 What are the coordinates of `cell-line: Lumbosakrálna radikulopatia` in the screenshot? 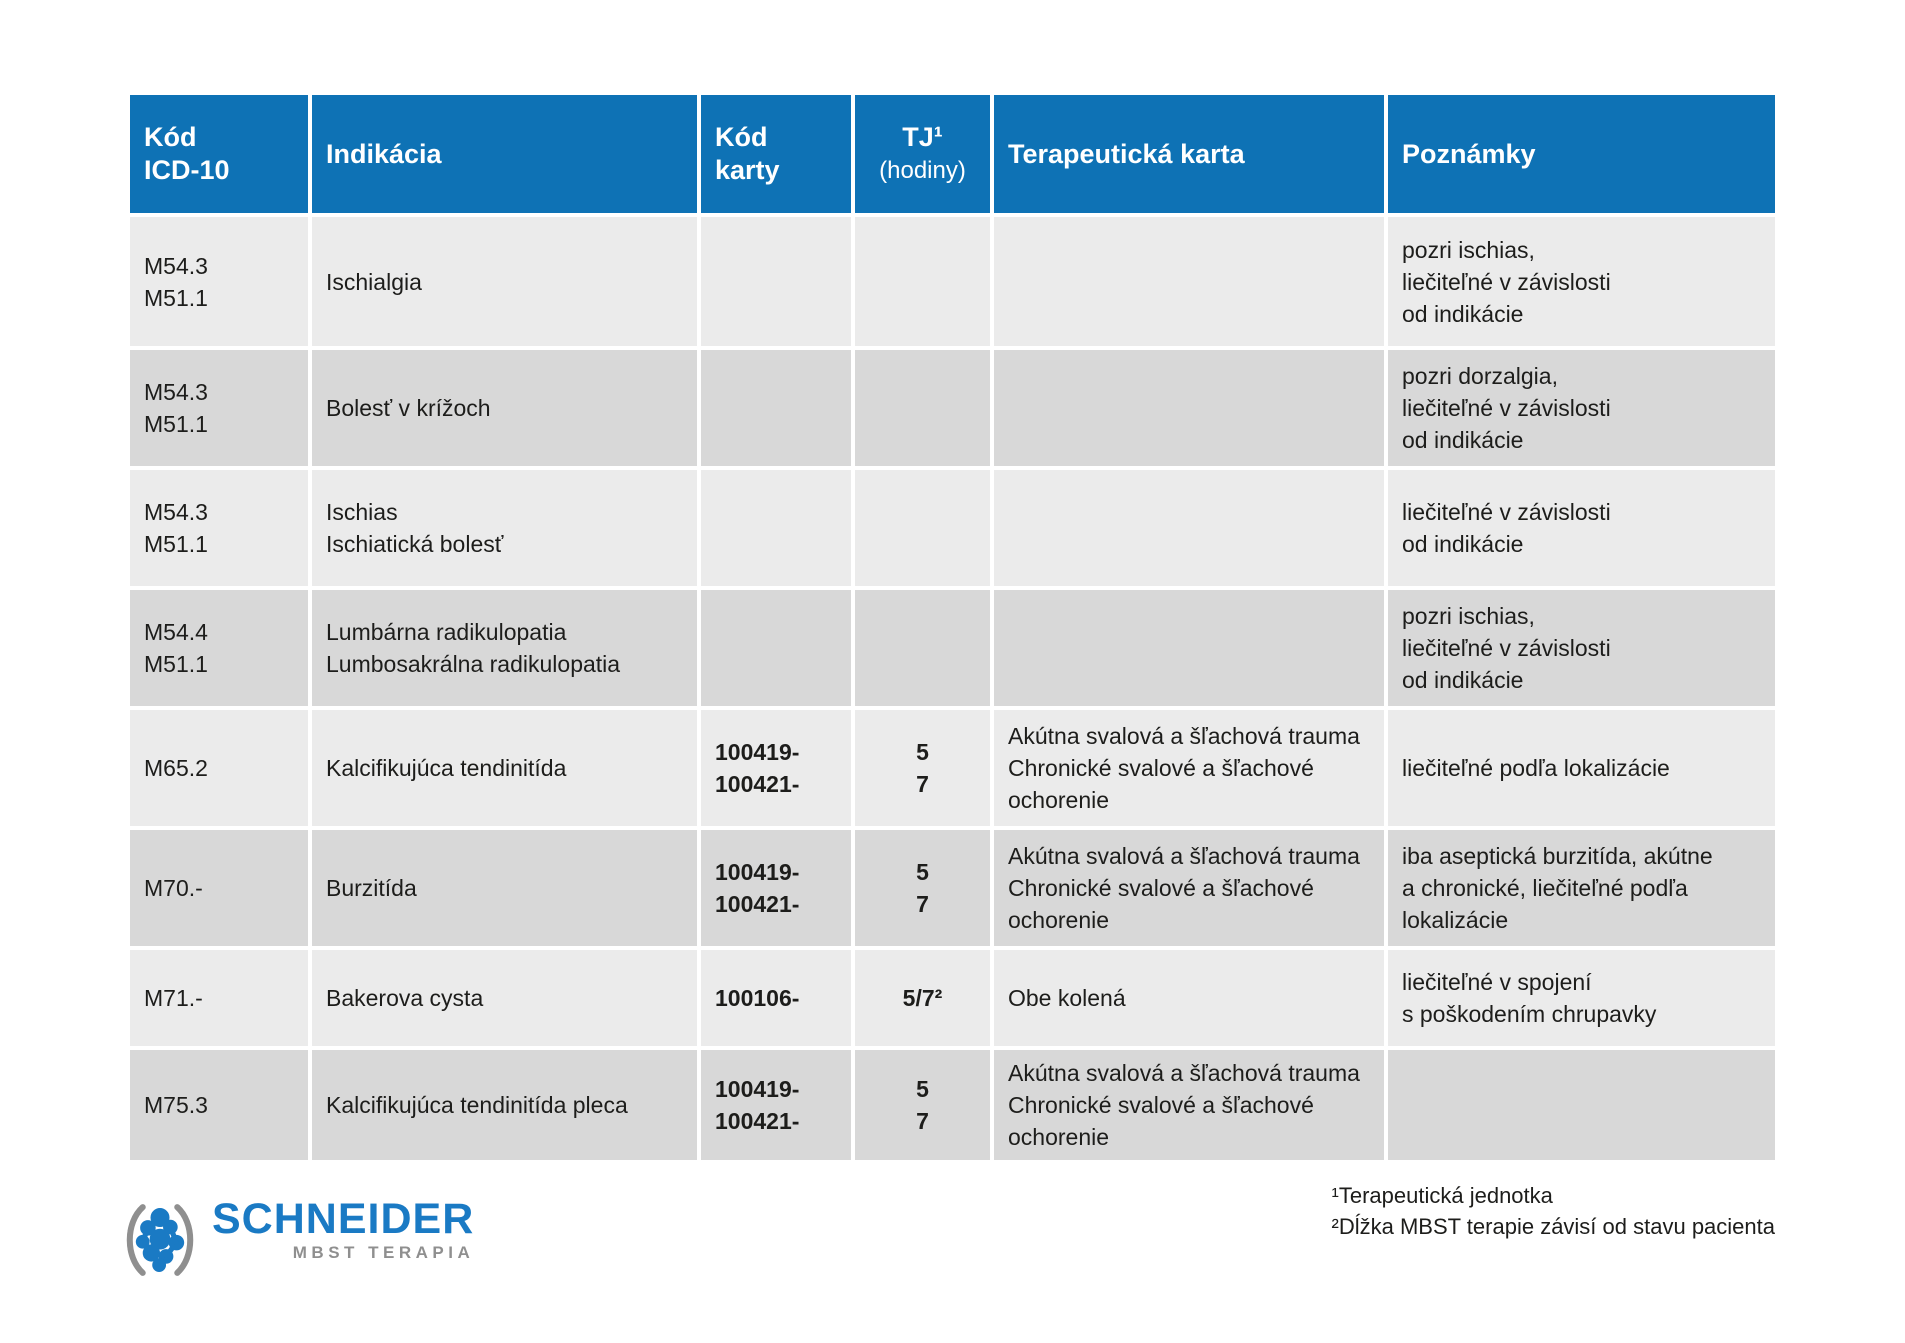 It's located at (473, 664).